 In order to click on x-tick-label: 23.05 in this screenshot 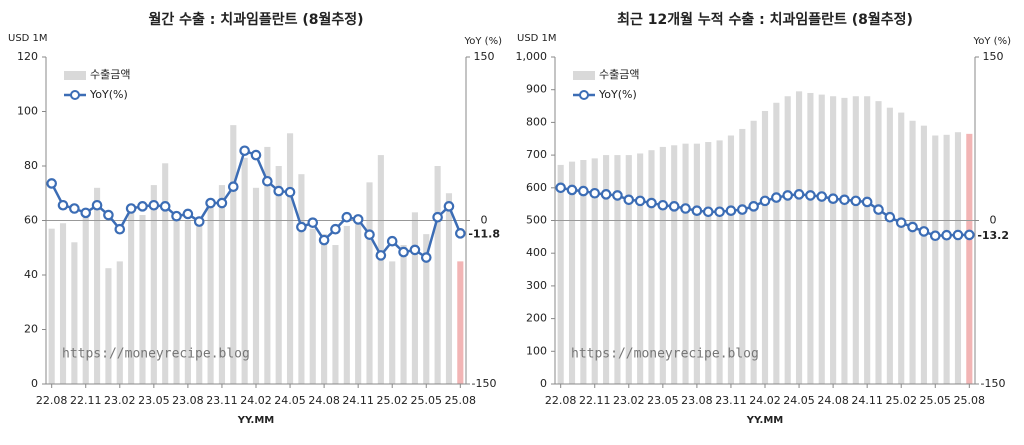, I will do `click(663, 400)`.